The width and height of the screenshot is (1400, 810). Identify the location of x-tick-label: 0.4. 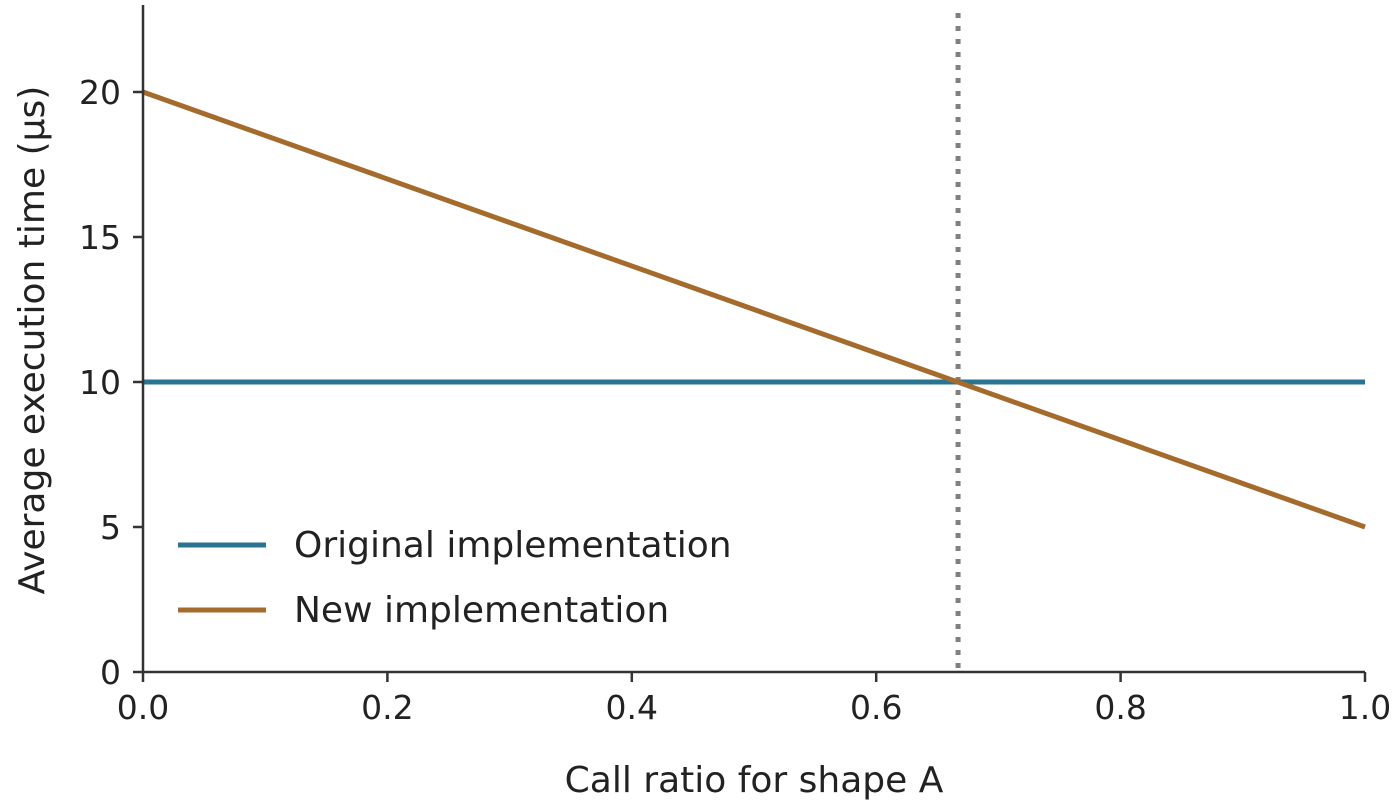
(632, 707).